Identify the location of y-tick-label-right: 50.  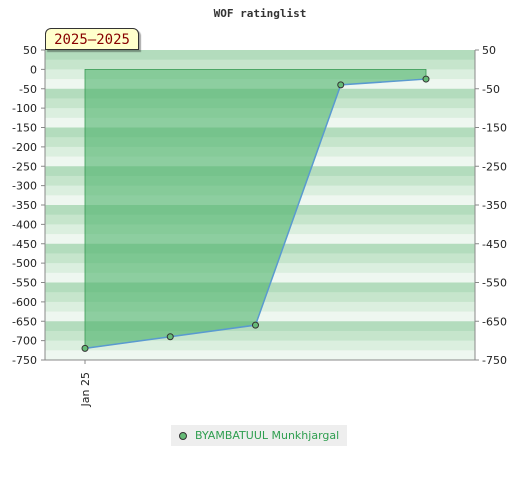
(489, 50).